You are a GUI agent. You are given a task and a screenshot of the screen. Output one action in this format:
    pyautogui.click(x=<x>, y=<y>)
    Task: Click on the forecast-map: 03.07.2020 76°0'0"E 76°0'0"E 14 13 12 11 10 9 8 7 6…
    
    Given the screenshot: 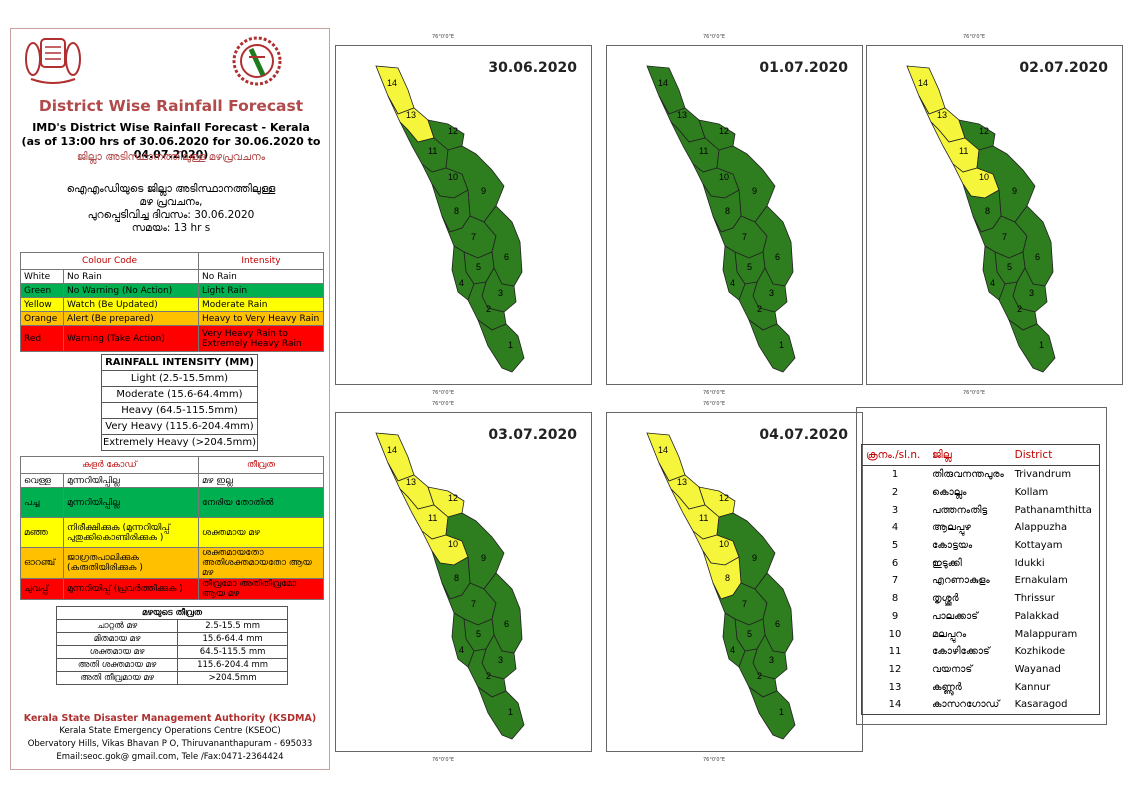 What is the action you would take?
    pyautogui.click(x=463, y=582)
    